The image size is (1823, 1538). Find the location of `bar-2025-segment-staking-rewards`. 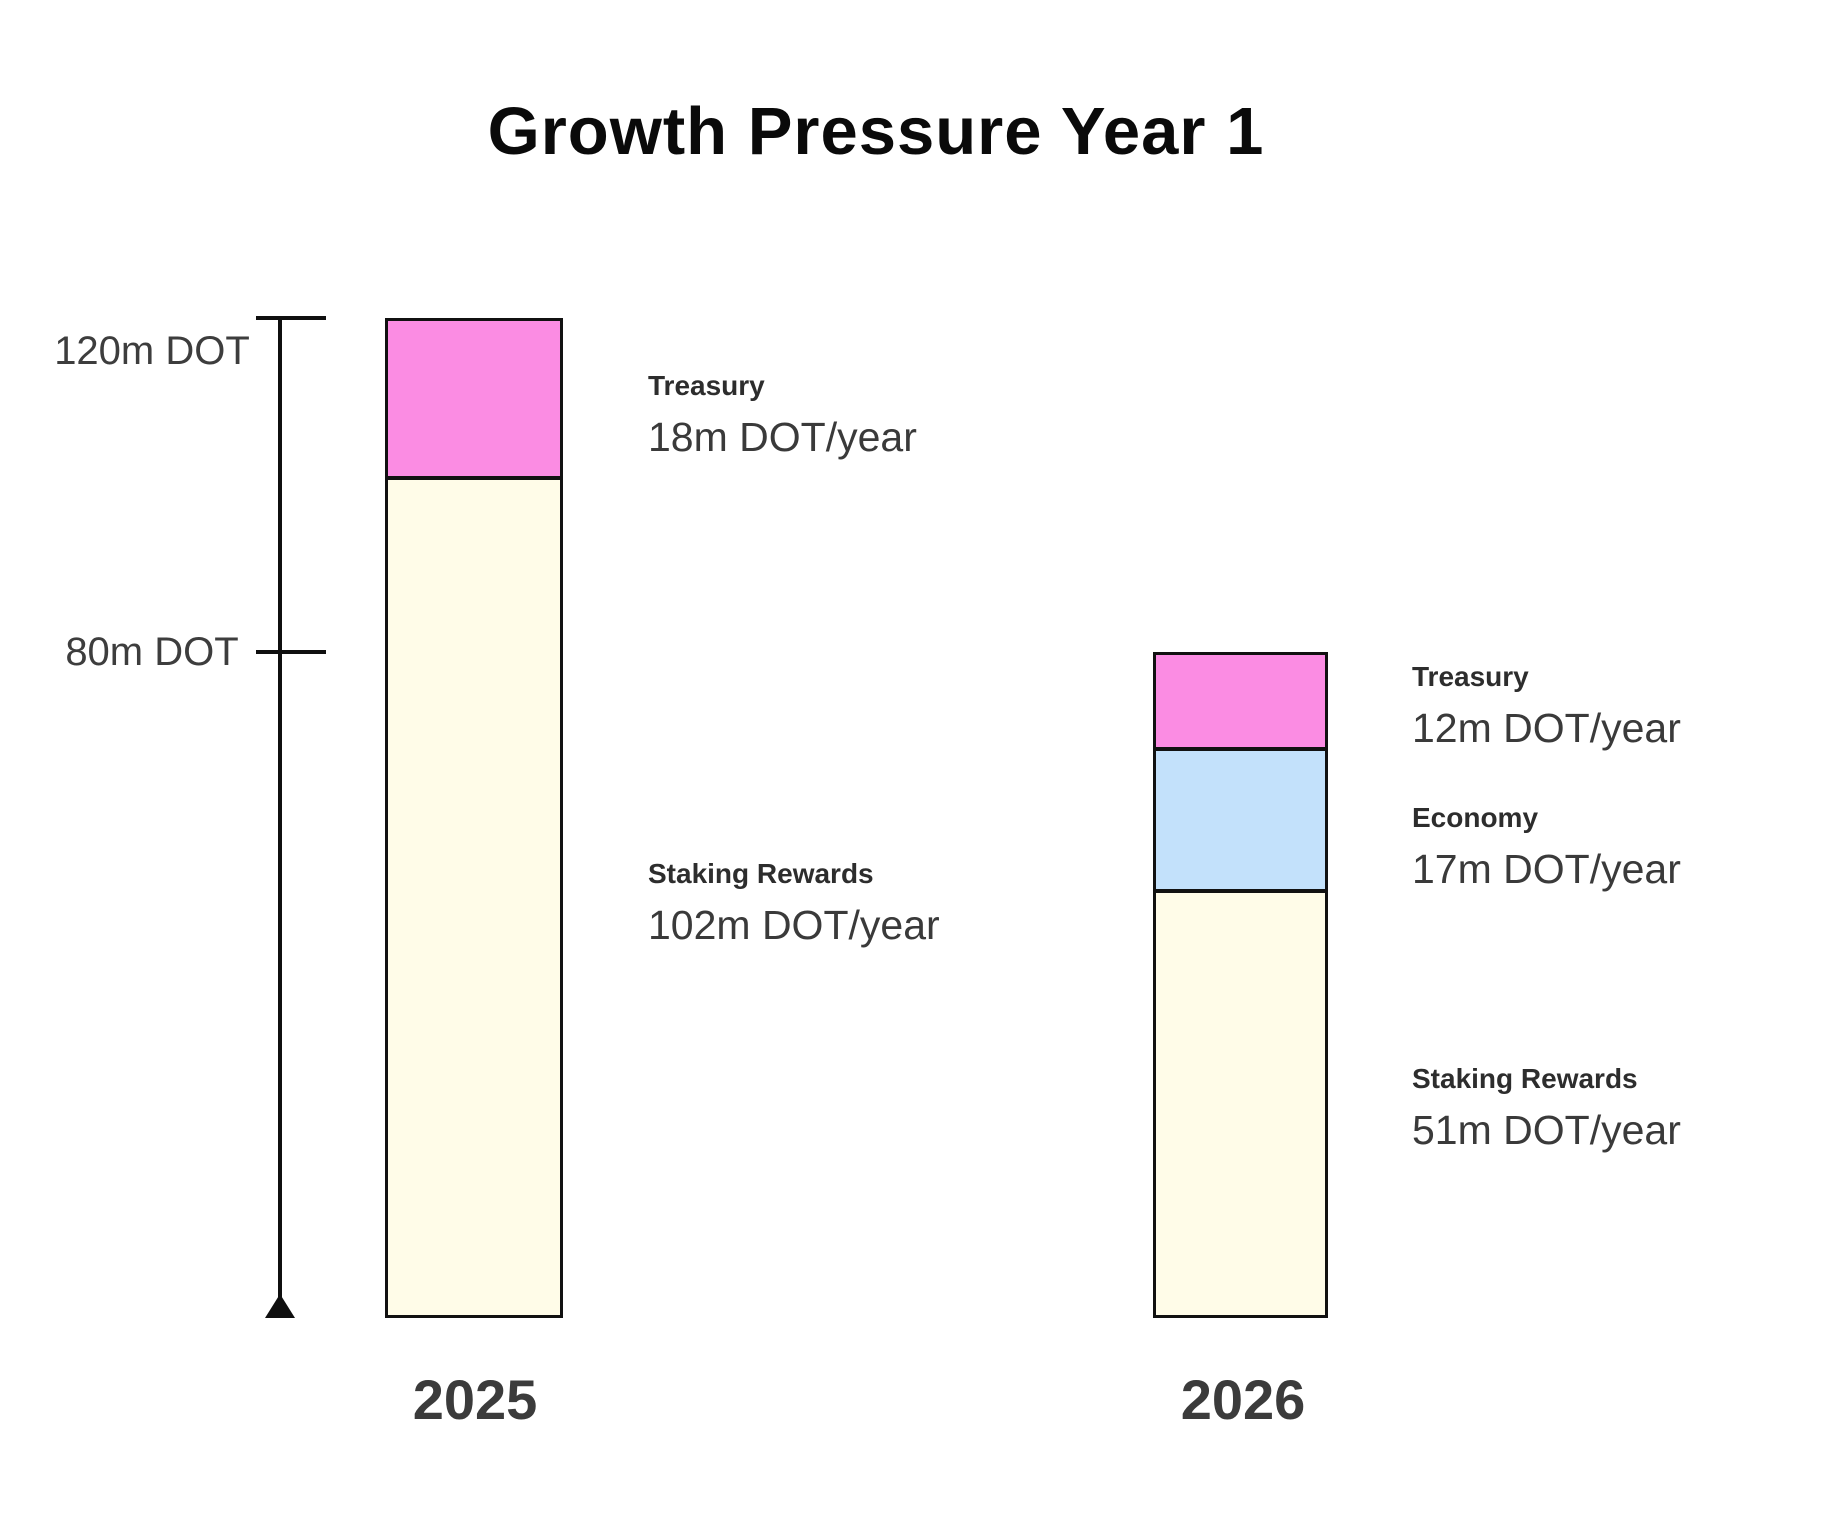

bar-2025-segment-staking-rewards is located at coordinates (474, 897).